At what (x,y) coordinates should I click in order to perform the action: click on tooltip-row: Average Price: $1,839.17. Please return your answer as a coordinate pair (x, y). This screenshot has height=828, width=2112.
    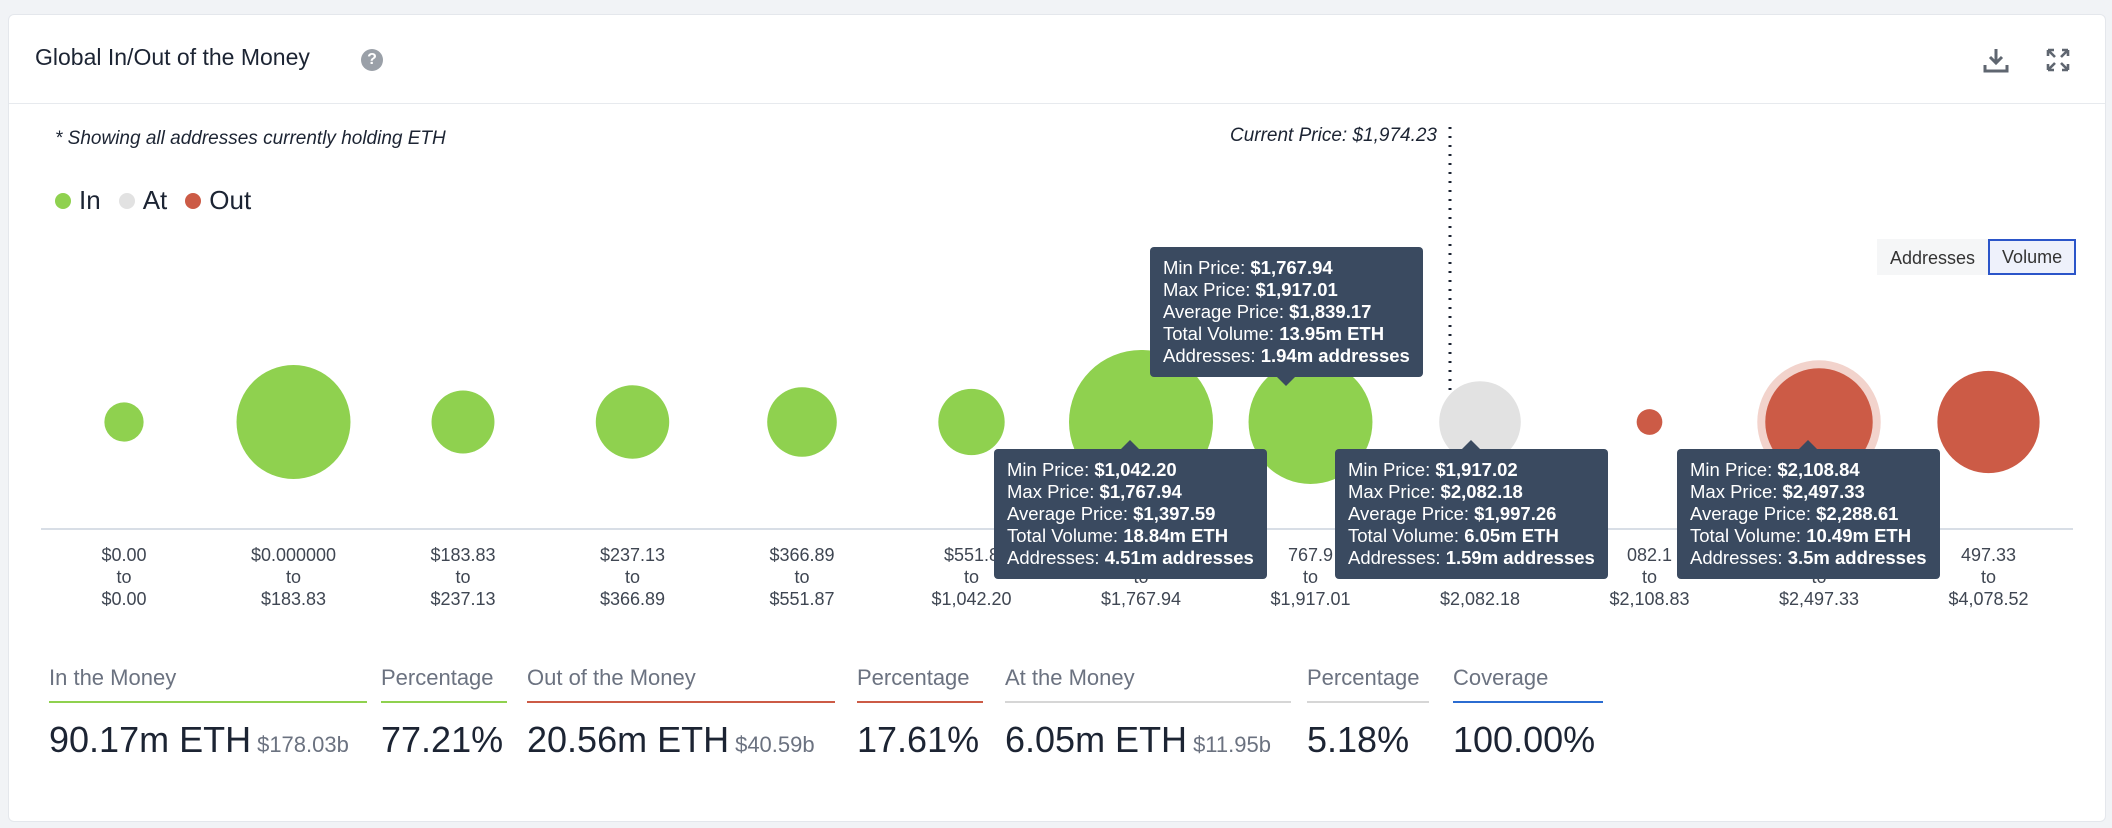
    Looking at the image, I should click on (1267, 311).